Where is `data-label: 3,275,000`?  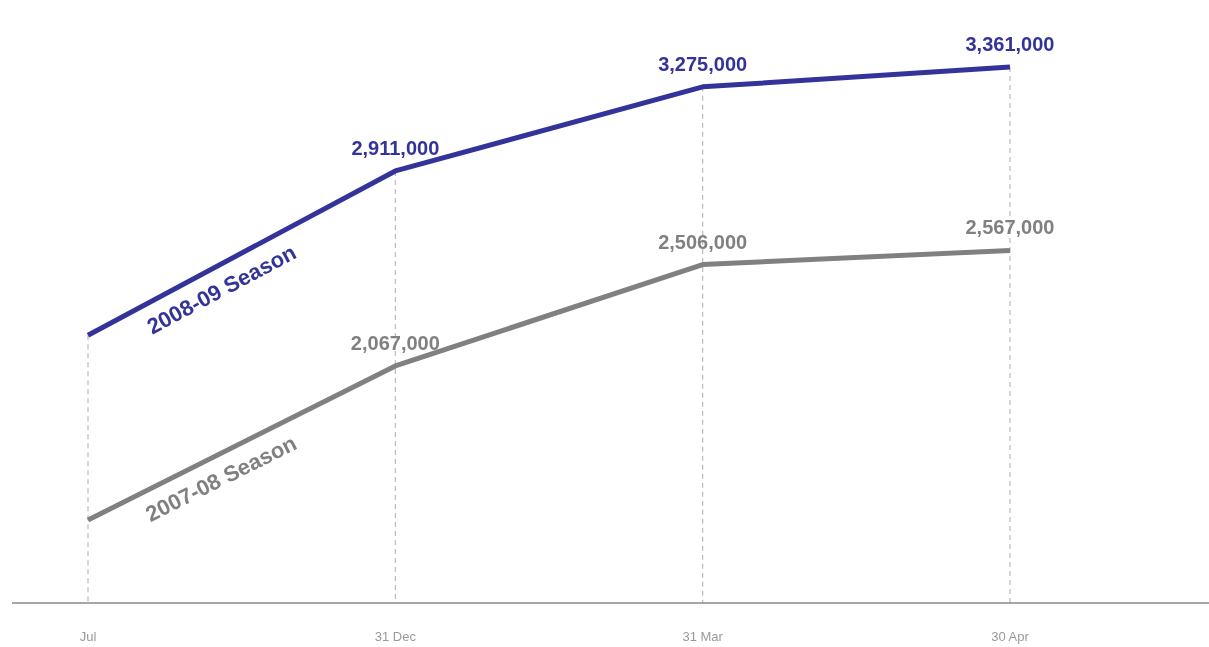 data-label: 3,275,000 is located at coordinates (703, 63).